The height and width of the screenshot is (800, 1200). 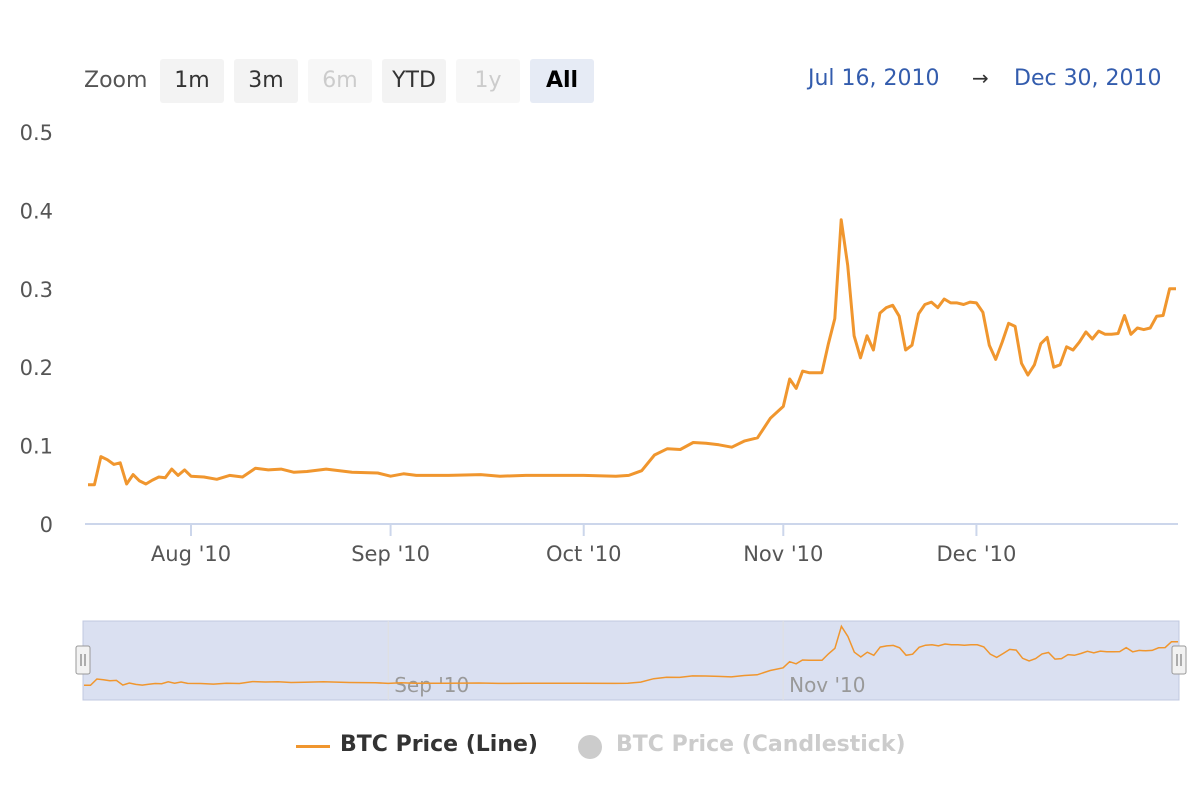 What do you see at coordinates (439, 744) in the screenshot?
I see `legend-label-line: BTC Price (Line)` at bounding box center [439, 744].